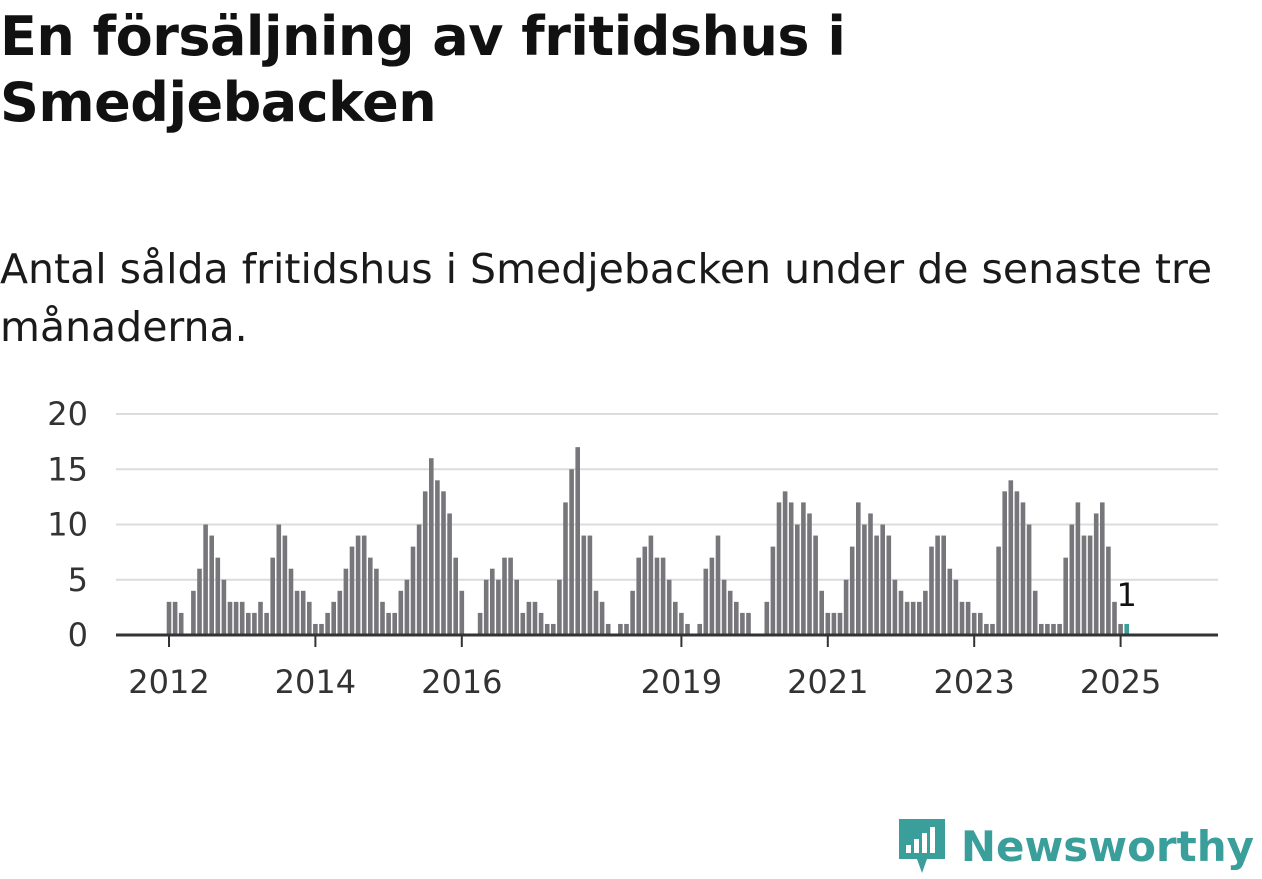 This screenshot has width=1262, height=879. What do you see at coordinates (1126, 629) in the screenshot?
I see `bar-latest` at bounding box center [1126, 629].